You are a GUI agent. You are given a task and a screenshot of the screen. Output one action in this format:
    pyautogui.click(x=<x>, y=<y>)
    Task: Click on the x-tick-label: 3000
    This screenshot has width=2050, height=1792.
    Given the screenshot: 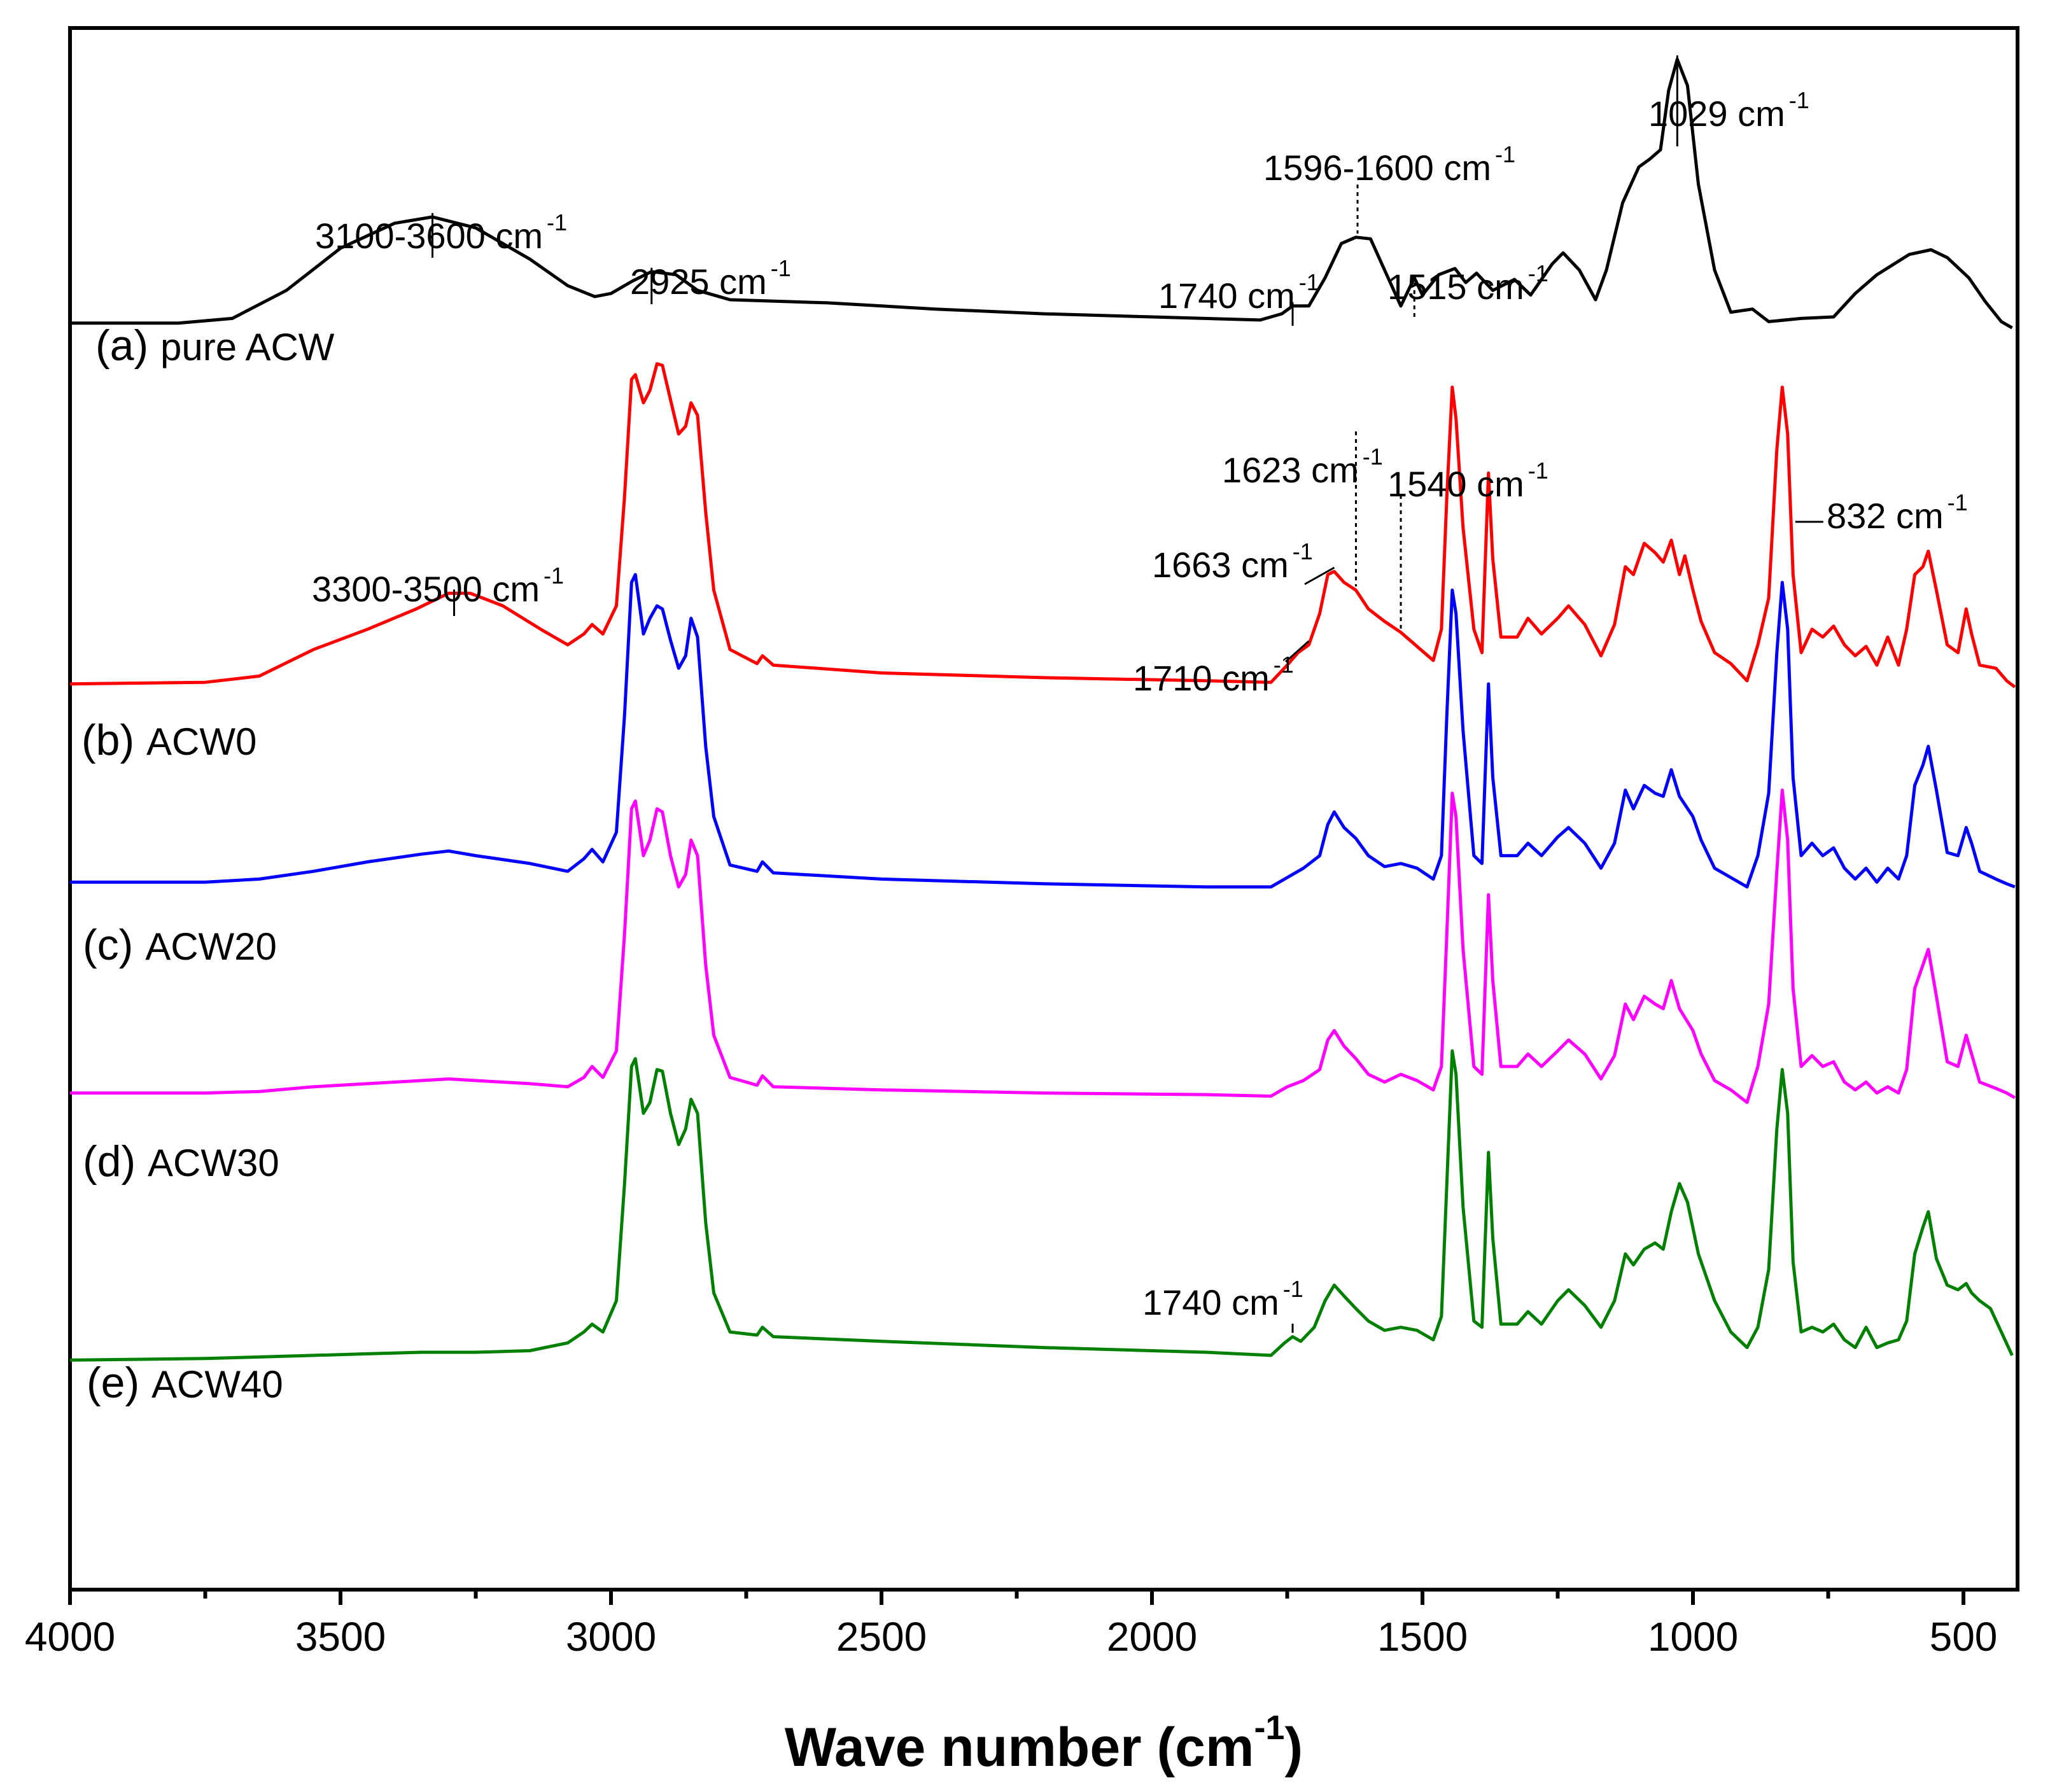 What is the action you would take?
    pyautogui.click(x=611, y=1637)
    